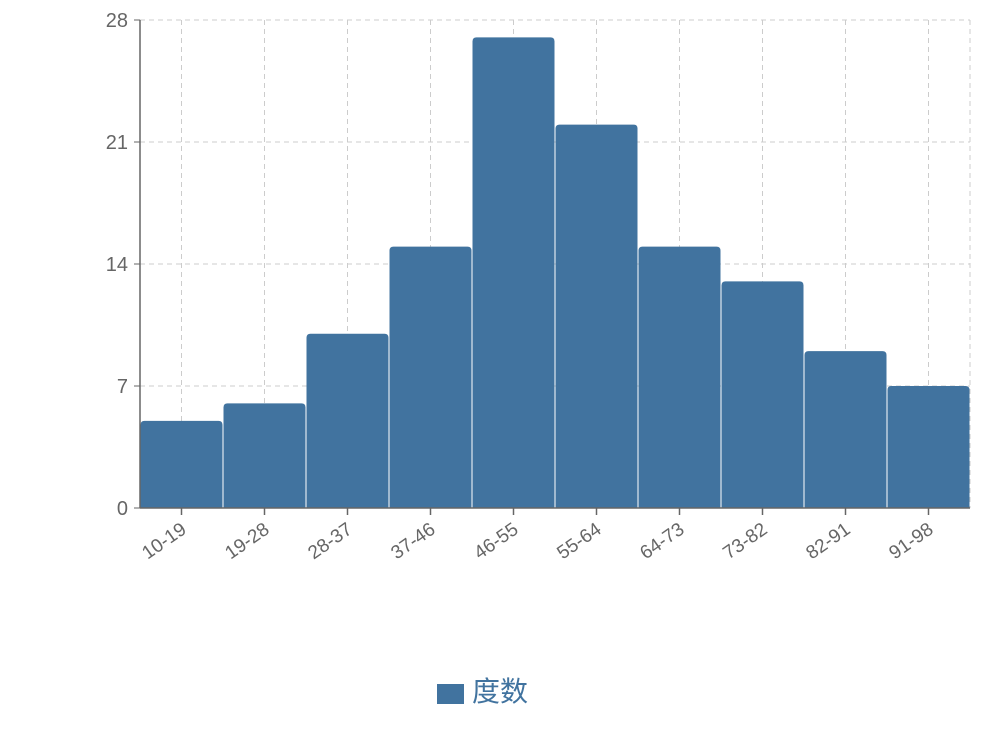  What do you see at coordinates (331, 541) in the screenshot?
I see `x-tick-label: 28-37` at bounding box center [331, 541].